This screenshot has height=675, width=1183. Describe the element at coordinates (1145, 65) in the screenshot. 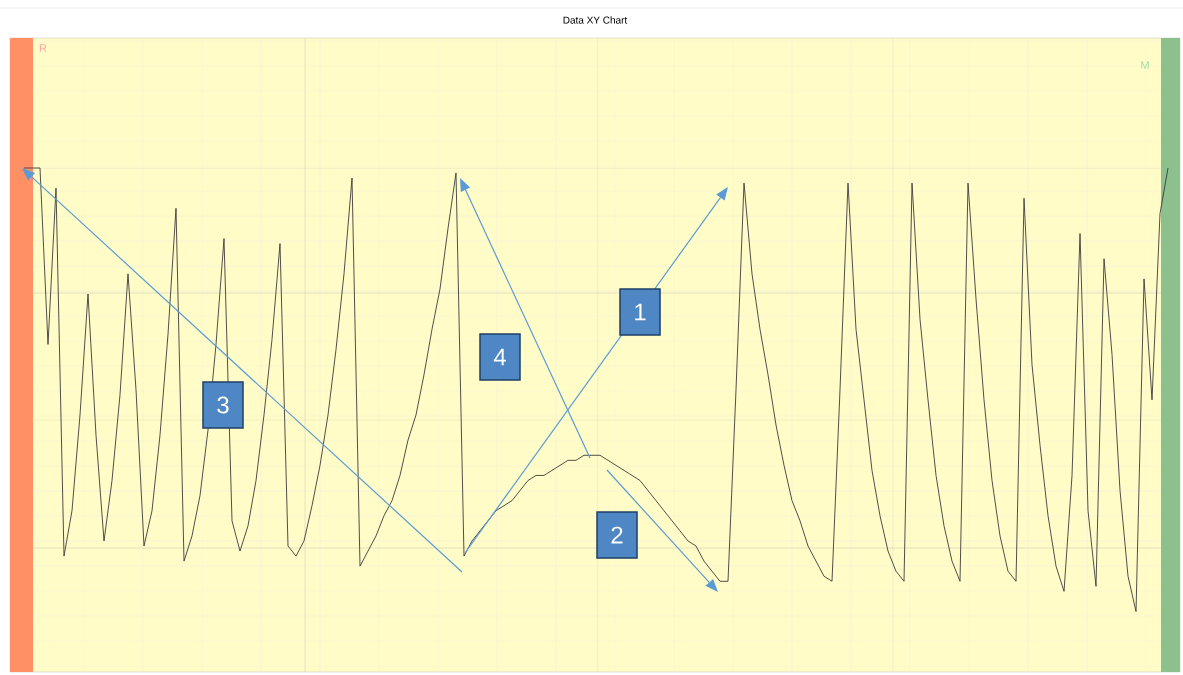

I see `text: M` at that location.